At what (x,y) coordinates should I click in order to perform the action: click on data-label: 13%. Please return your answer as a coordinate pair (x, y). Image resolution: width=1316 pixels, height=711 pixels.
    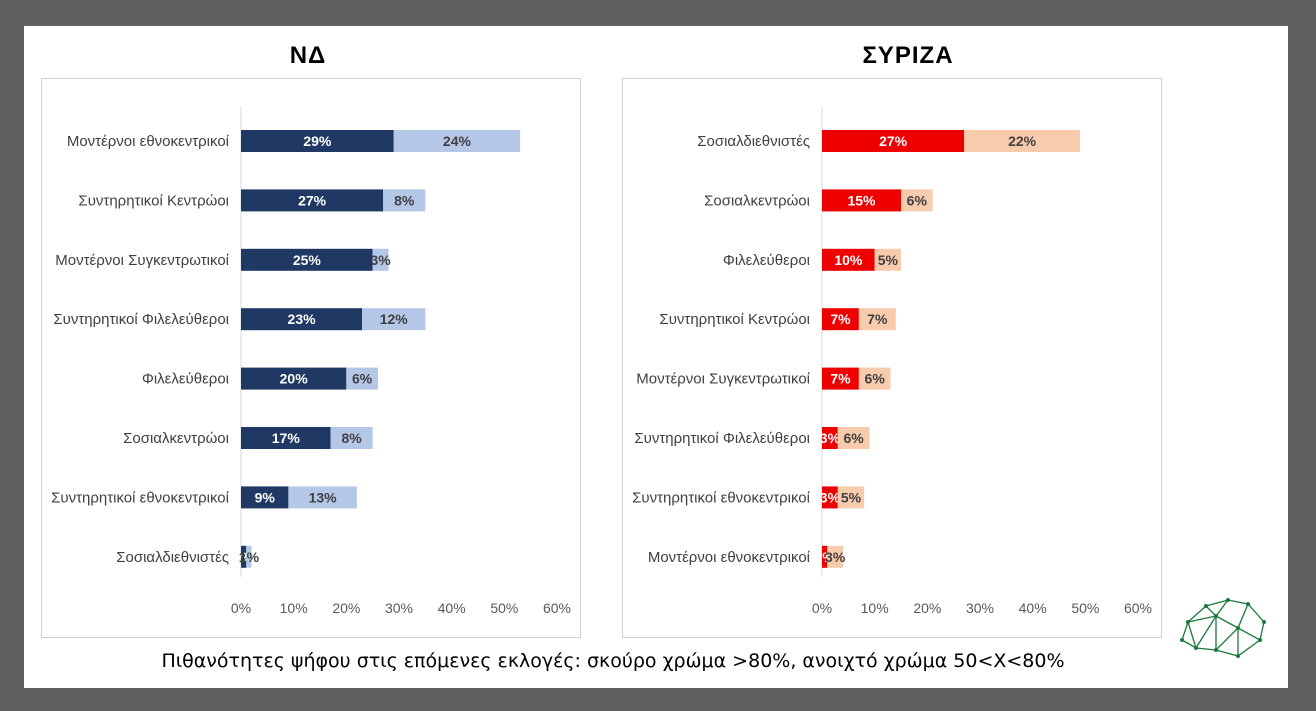
    Looking at the image, I should click on (323, 497).